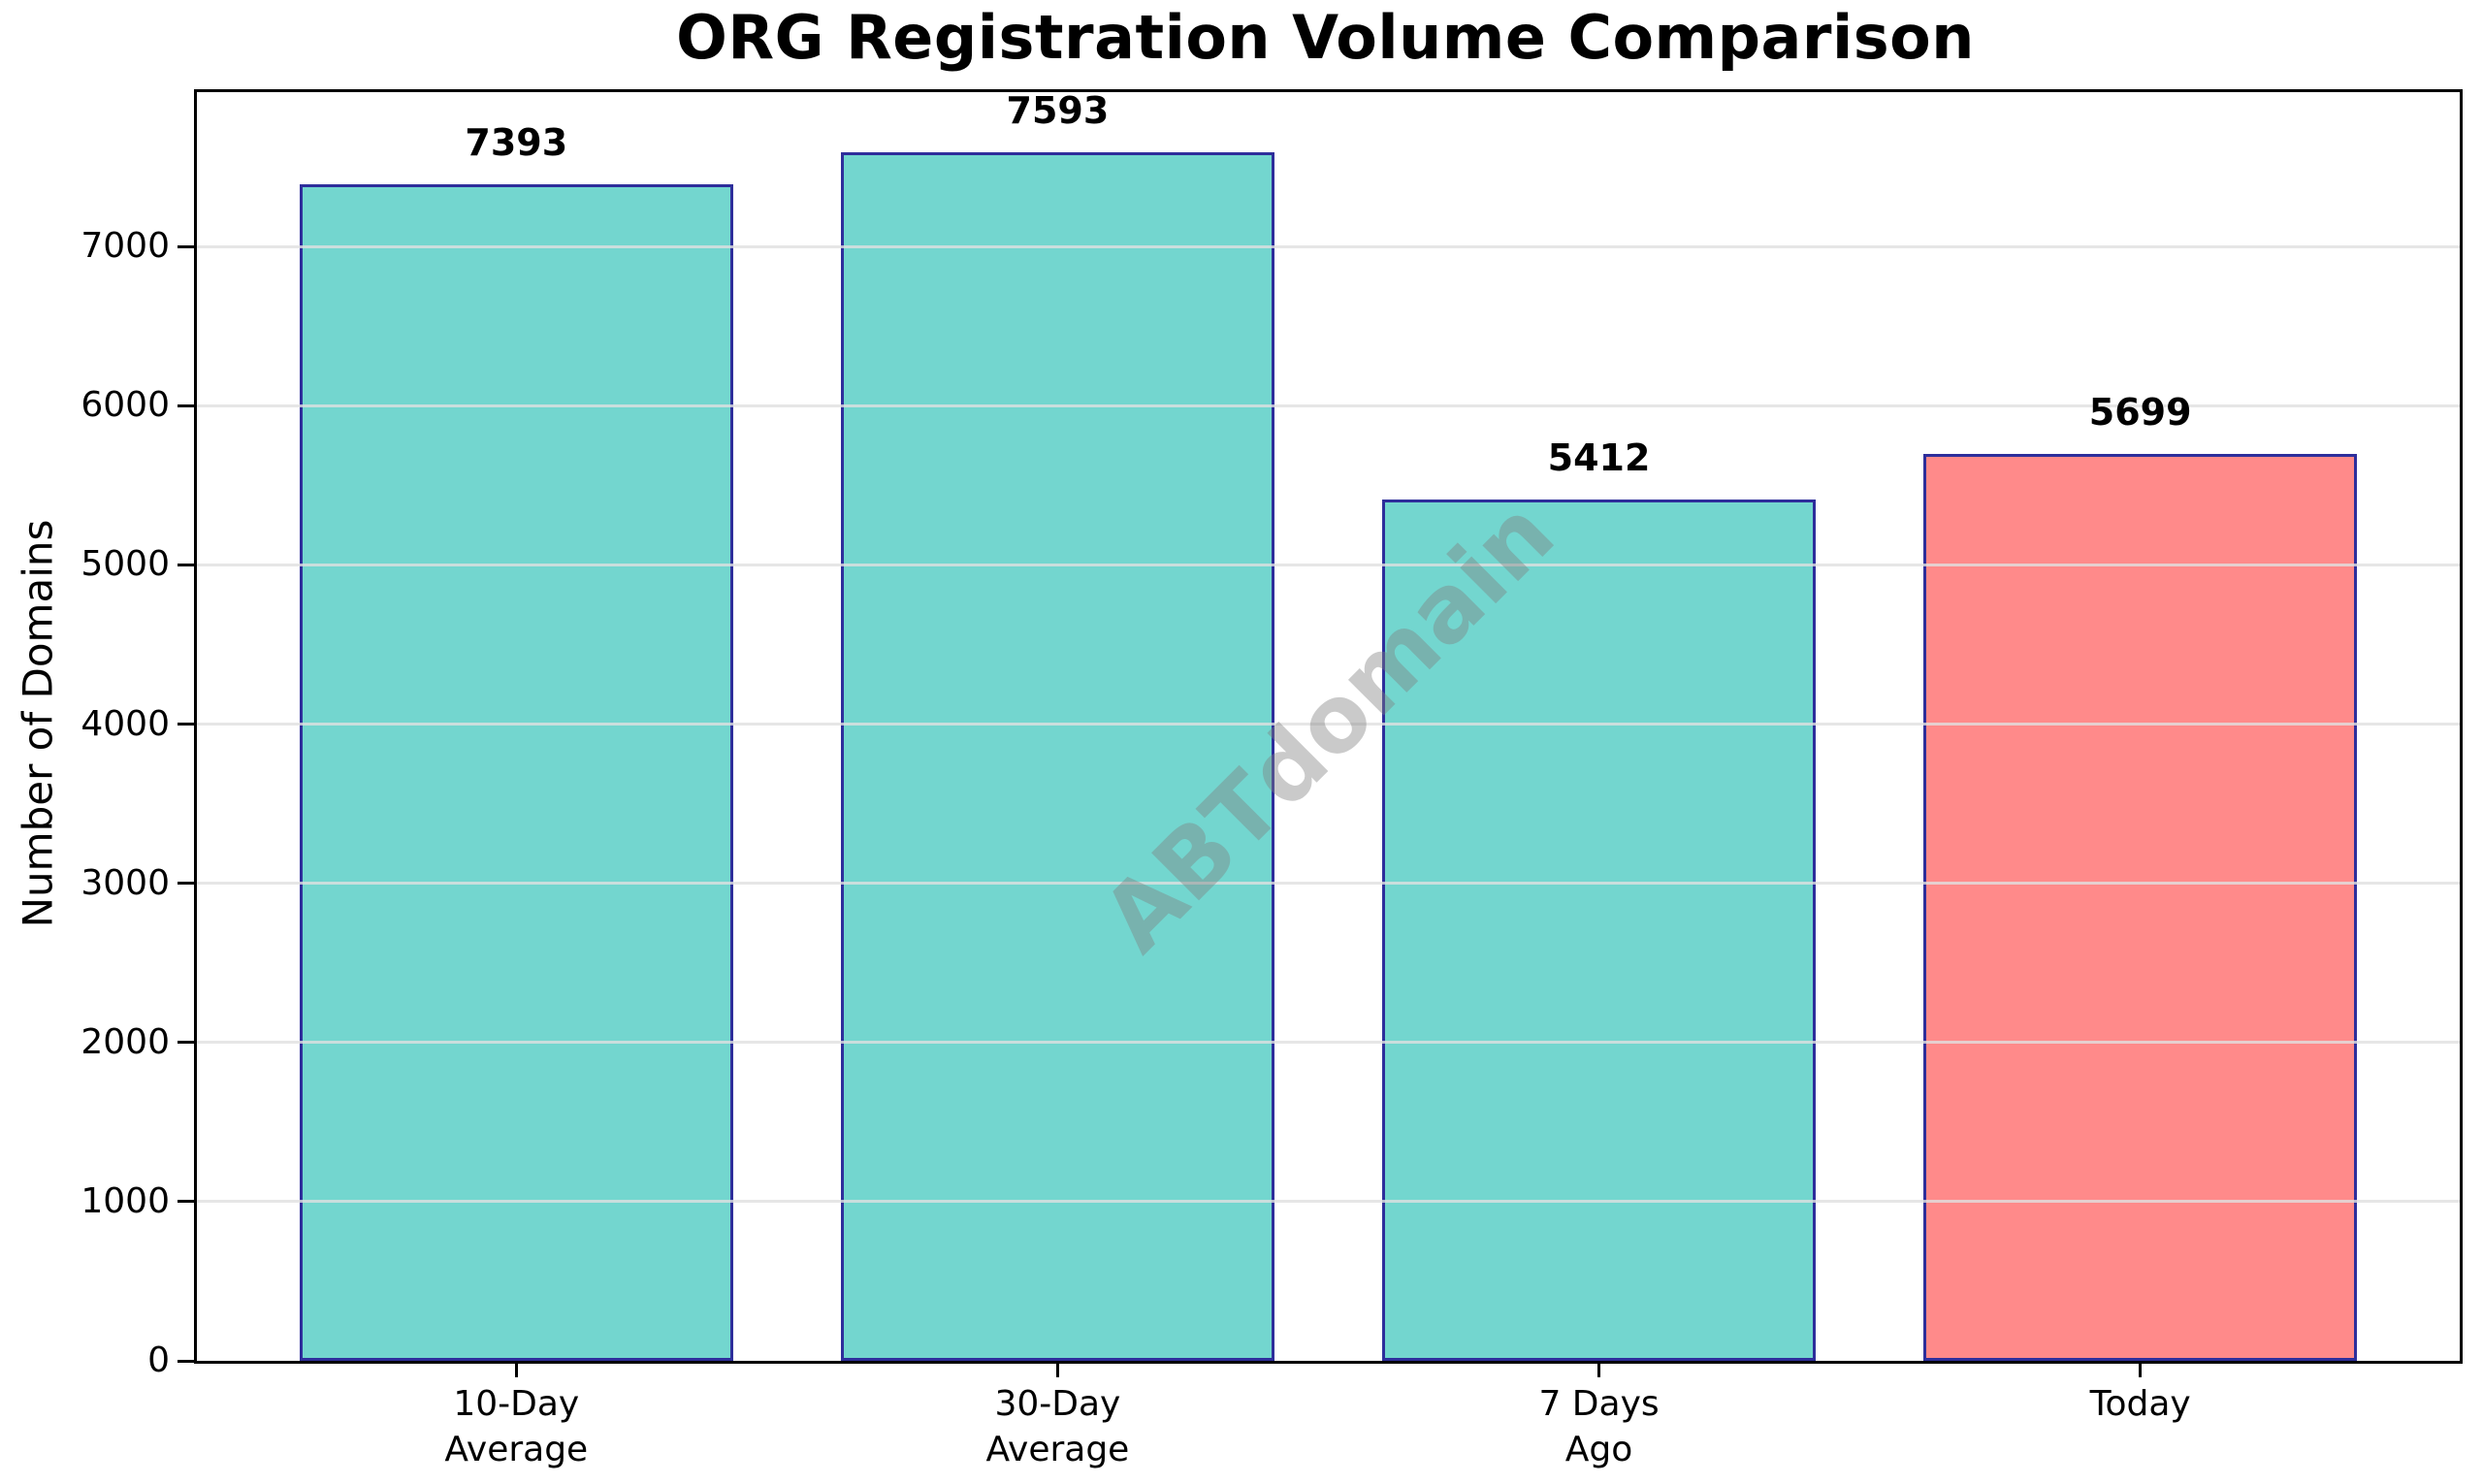  I want to click on chart-title: ORG Registration Volume Comparison, so click(1326, 38).